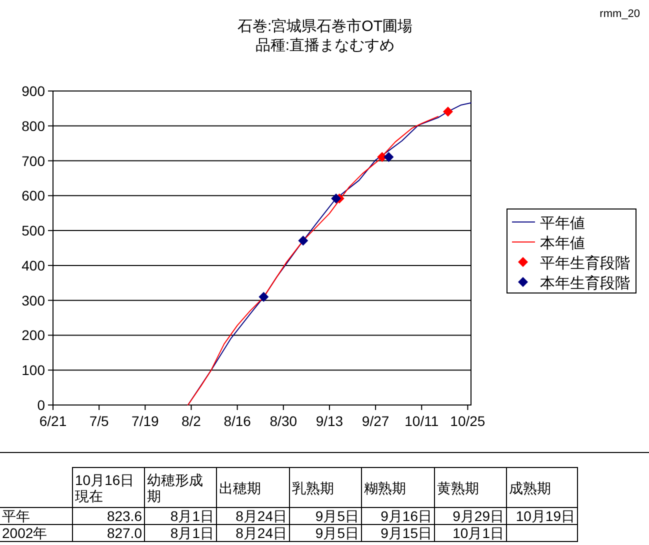  Describe the element at coordinates (34, 160) in the screenshot. I see `y-tick-label: 700` at that location.